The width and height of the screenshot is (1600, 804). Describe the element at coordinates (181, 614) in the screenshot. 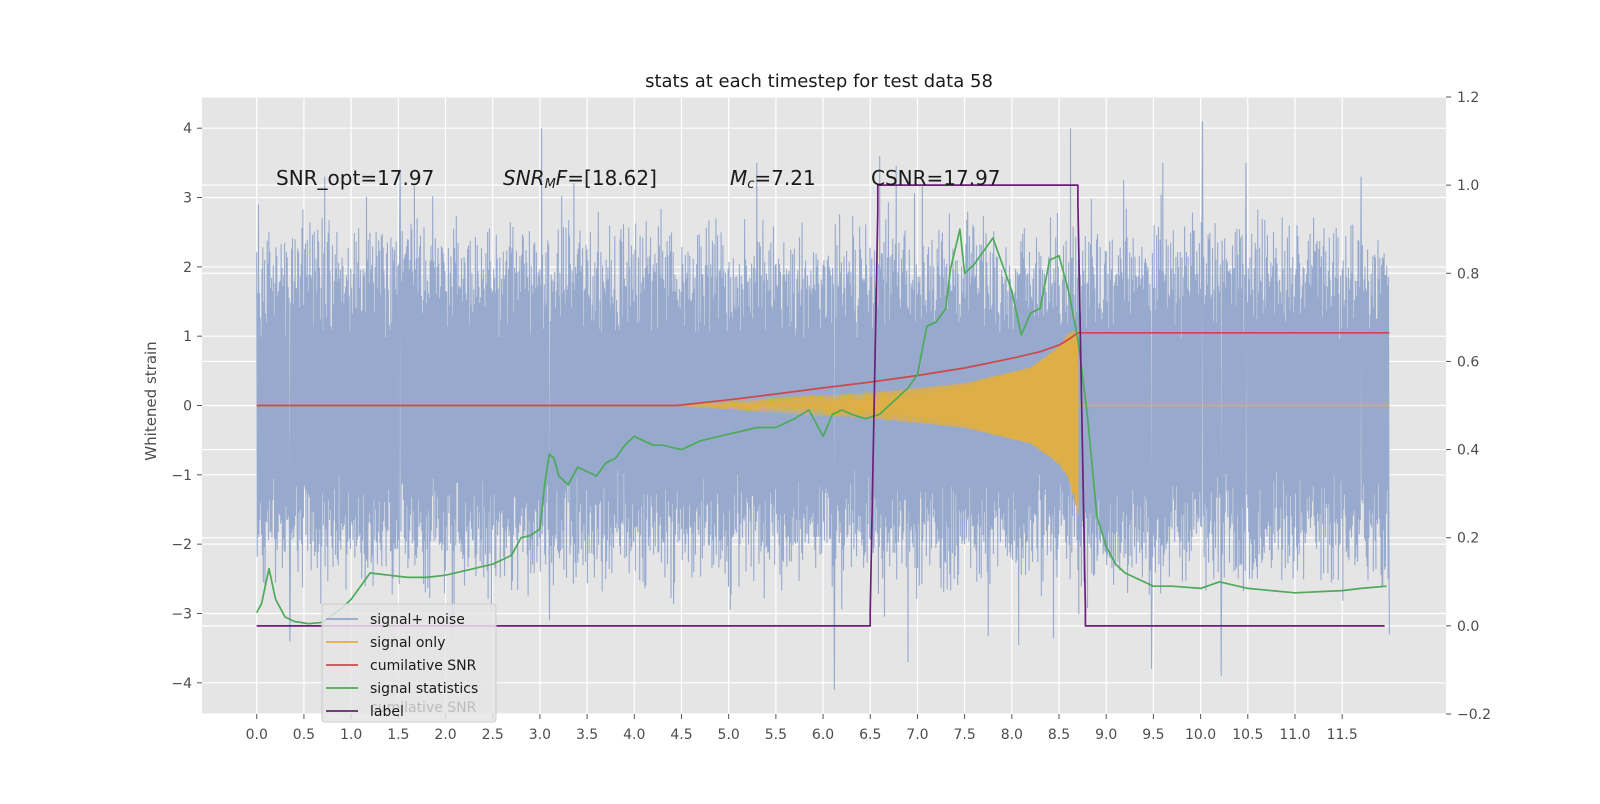

I see `y-tick-label: −3` at that location.